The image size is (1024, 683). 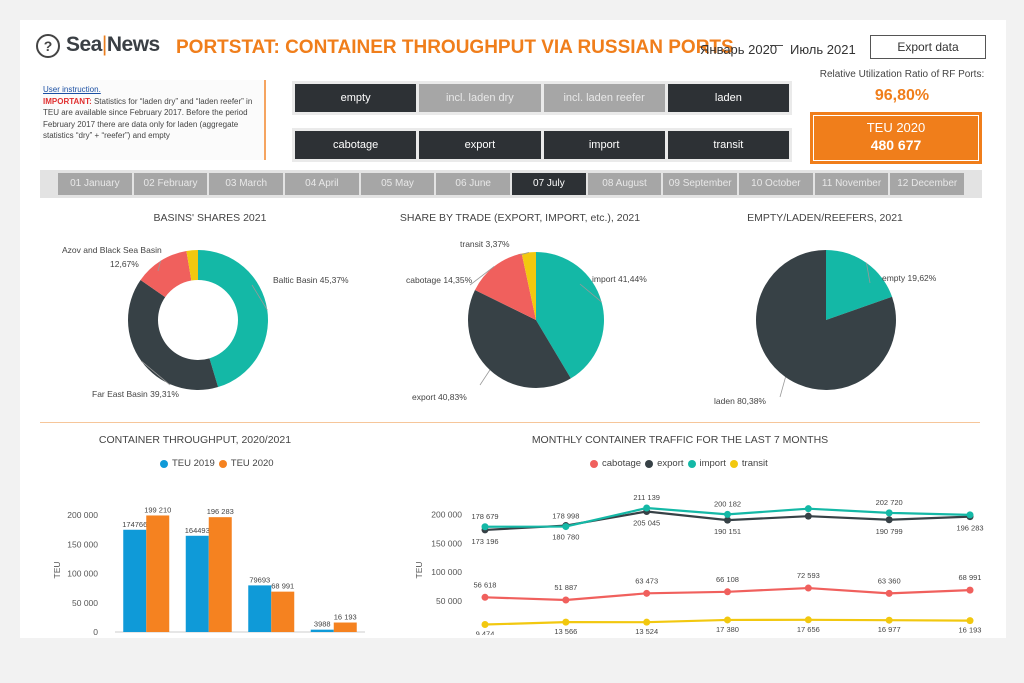 What do you see at coordinates (170, 184) in the screenshot?
I see `month-button-02-february: 02 February` at bounding box center [170, 184].